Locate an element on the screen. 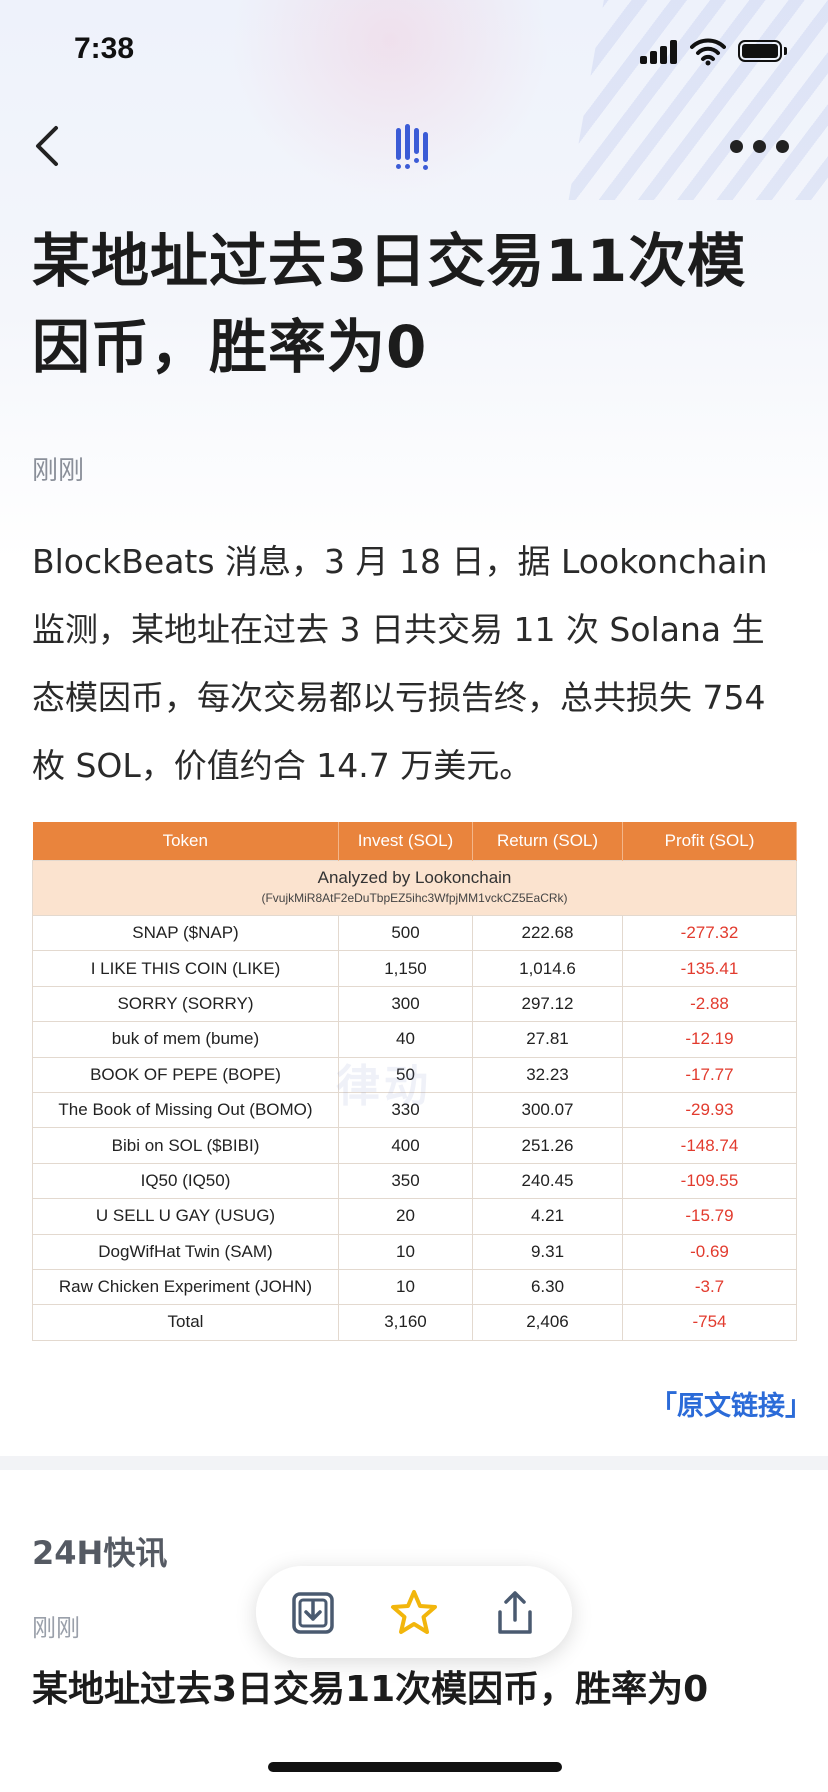 Image resolution: width=828 pixels, height=1792 pixels. token-cell: U SELL U GAY (USUG) is located at coordinates (185, 1216).